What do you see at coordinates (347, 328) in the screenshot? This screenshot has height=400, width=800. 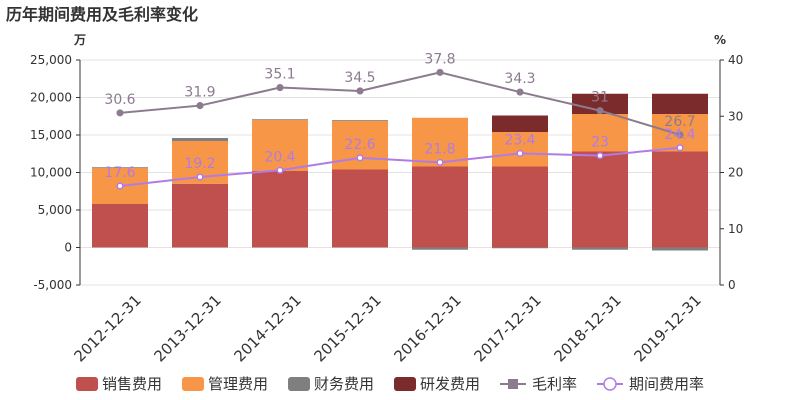 I see `x-tick-label: 2015-12-31` at bounding box center [347, 328].